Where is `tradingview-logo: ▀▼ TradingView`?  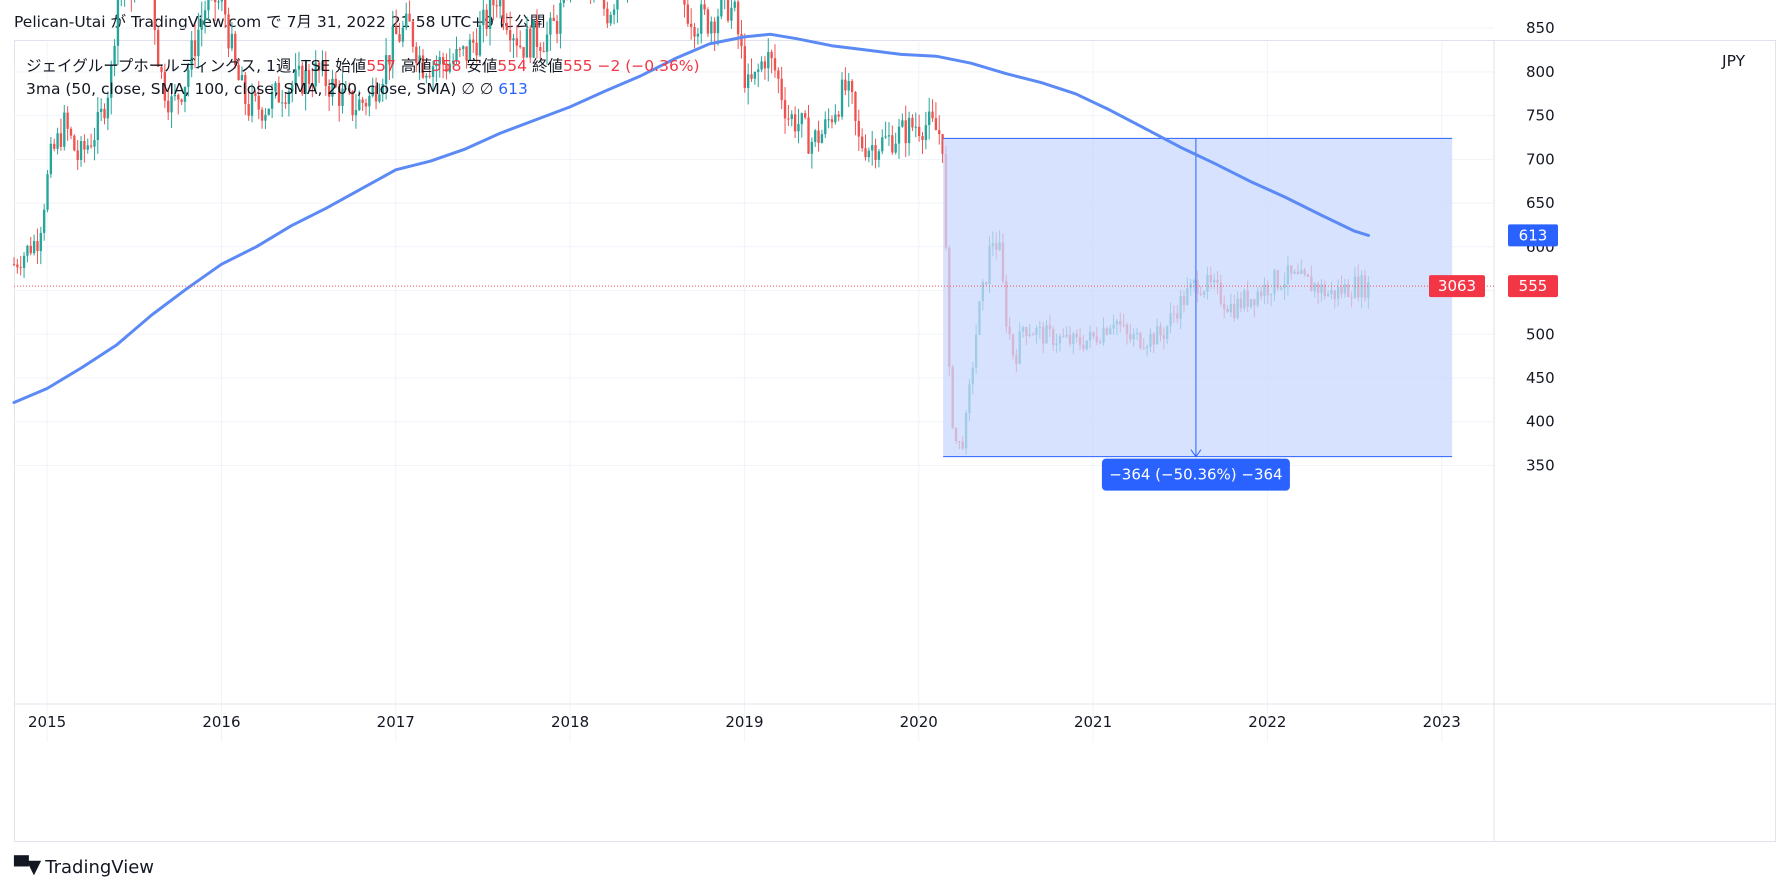 tradingview-logo: ▀▼ TradingView is located at coordinates (84, 867).